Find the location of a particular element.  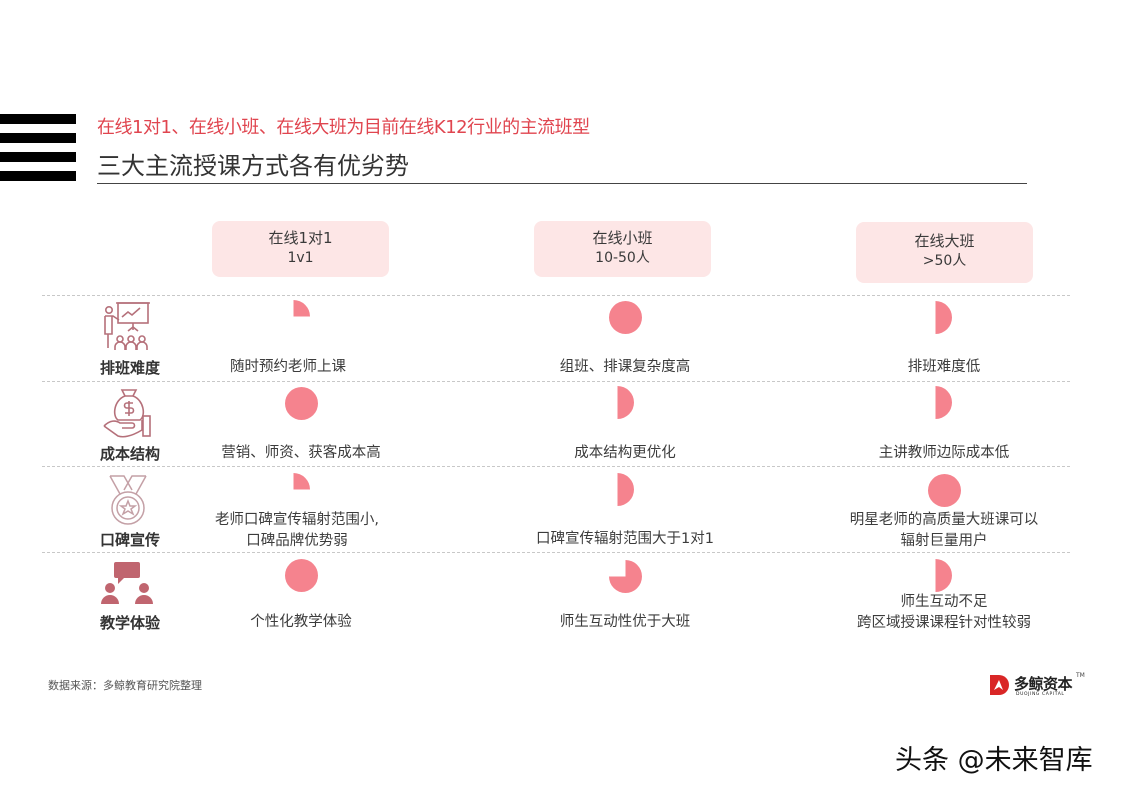

company-logo: 多鲸资本 DUOJING CAPITAL TM is located at coordinates (1038, 686).